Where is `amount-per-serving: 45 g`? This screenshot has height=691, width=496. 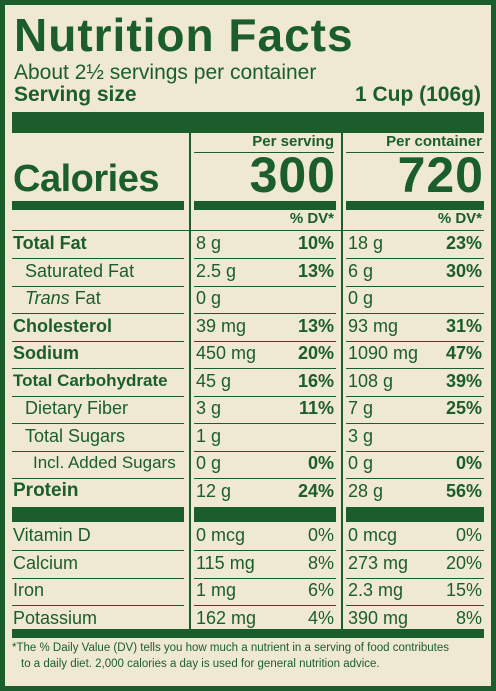 amount-per-serving: 45 g is located at coordinates (214, 381).